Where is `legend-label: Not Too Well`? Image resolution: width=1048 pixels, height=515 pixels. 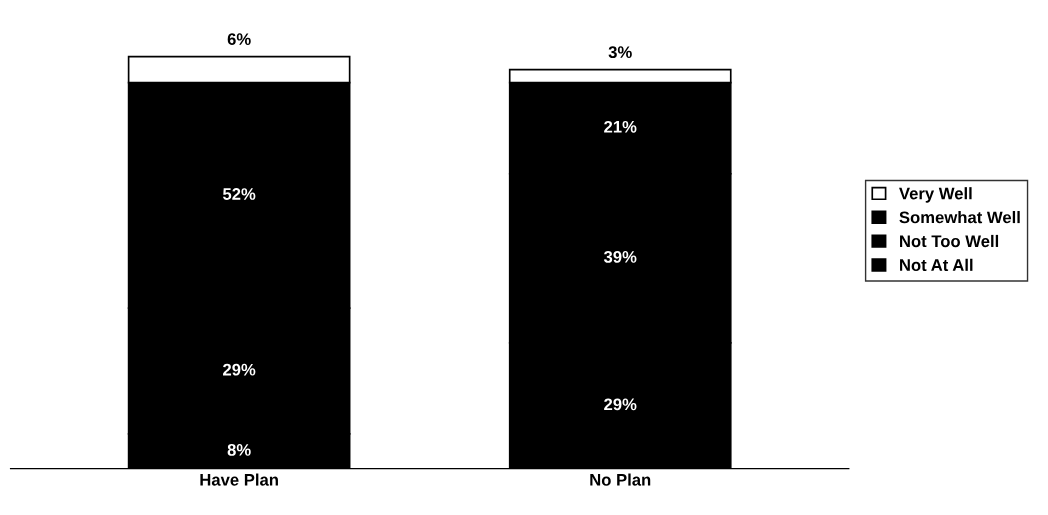 legend-label: Not Too Well is located at coordinates (949, 241).